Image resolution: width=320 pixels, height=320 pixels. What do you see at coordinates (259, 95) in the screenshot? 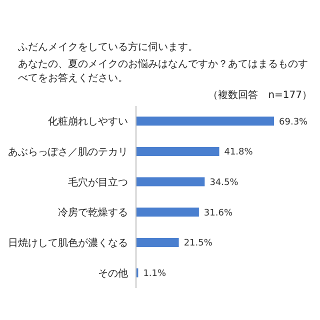
I see `text: （複数回答 n=177）` at bounding box center [259, 95].